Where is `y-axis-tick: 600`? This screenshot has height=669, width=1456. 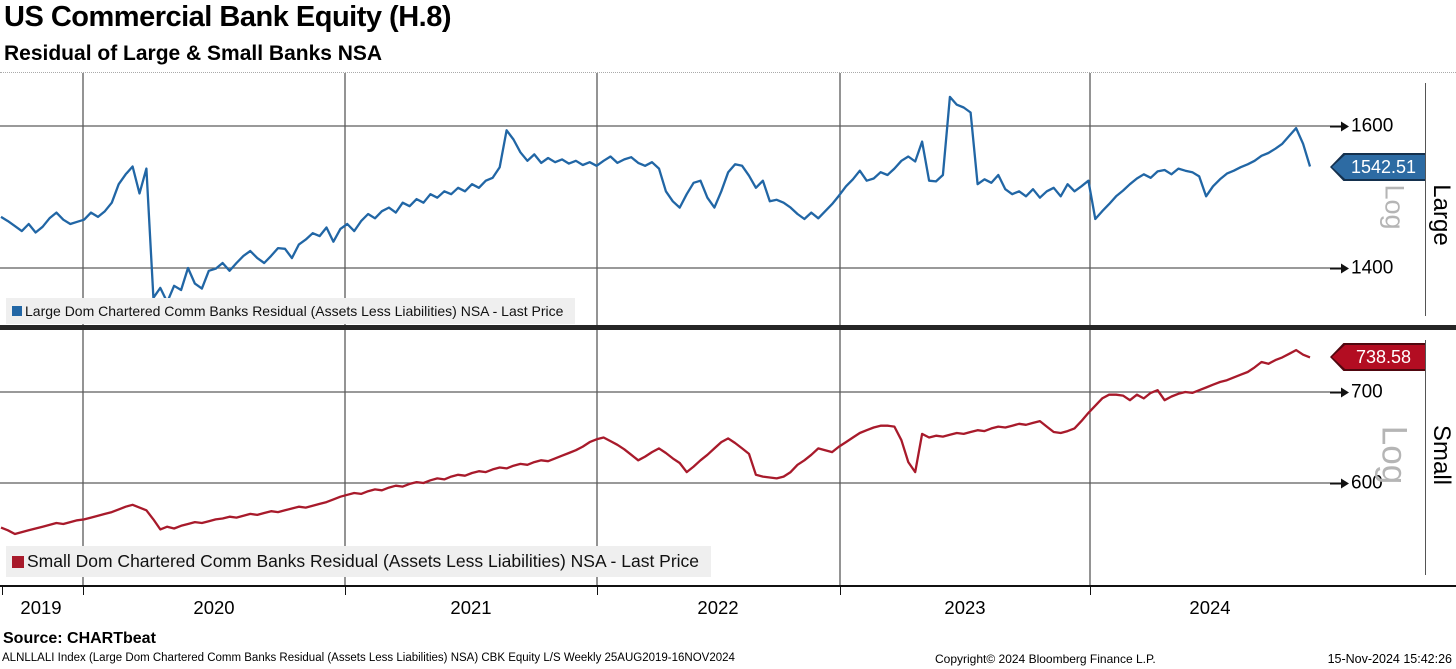 y-axis-tick: 600 is located at coordinates (1356, 483).